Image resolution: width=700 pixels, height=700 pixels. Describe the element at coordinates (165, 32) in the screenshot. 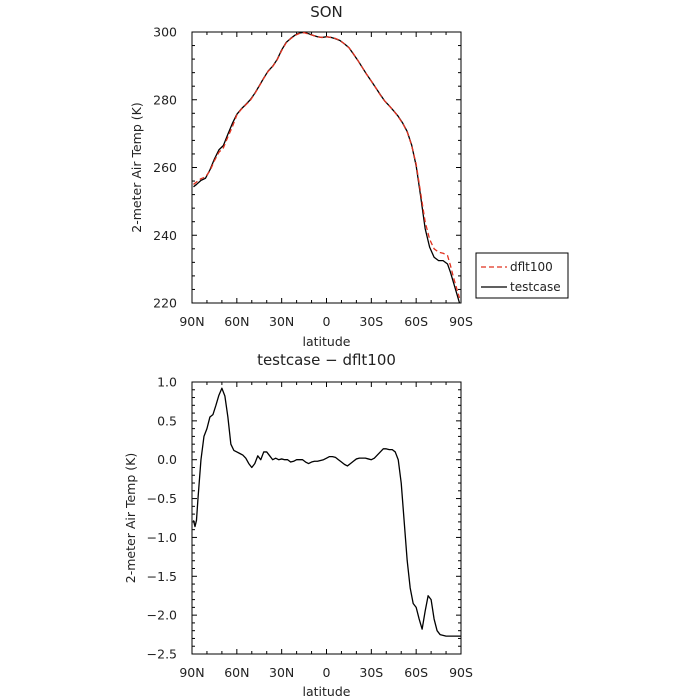

I see `temperature-y-tick-label: 300` at that location.